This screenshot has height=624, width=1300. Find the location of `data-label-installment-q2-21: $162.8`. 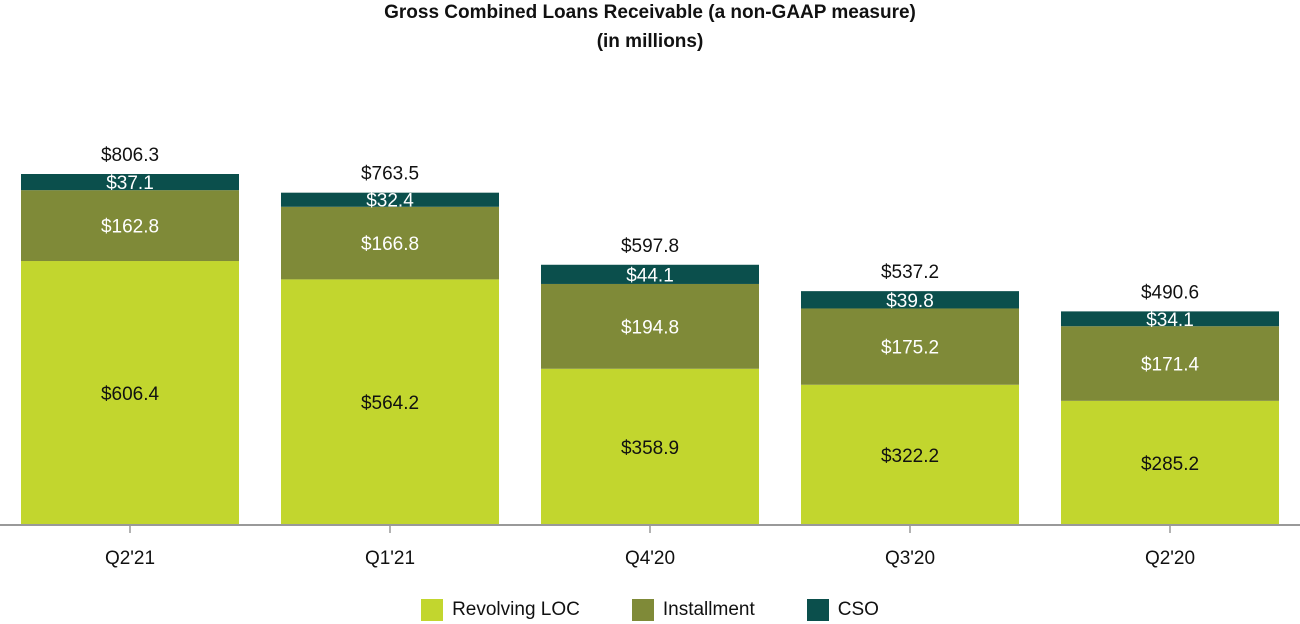

data-label-installment-q2-21: $162.8 is located at coordinates (130, 227).